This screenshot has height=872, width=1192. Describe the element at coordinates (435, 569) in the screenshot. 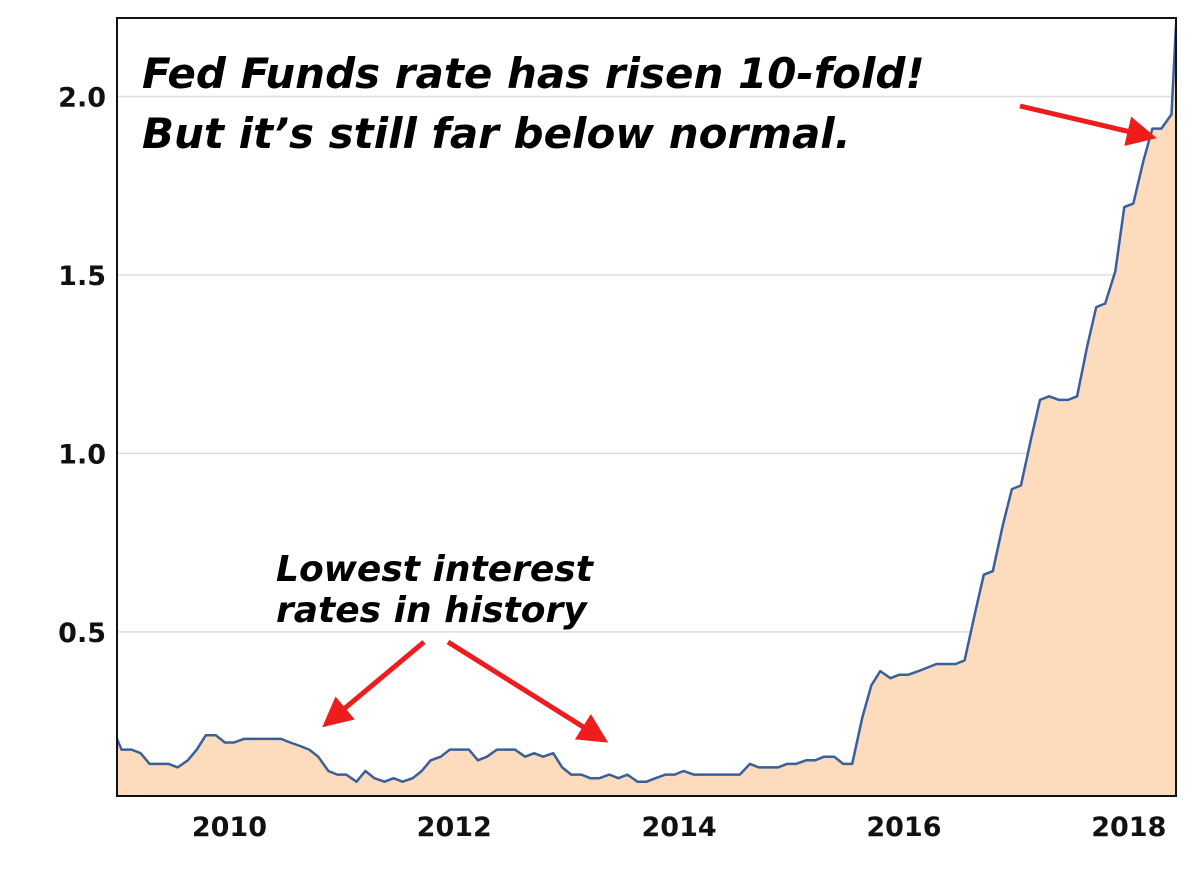

I see `low-rates-annotation-line-1: Lowest interest` at that location.